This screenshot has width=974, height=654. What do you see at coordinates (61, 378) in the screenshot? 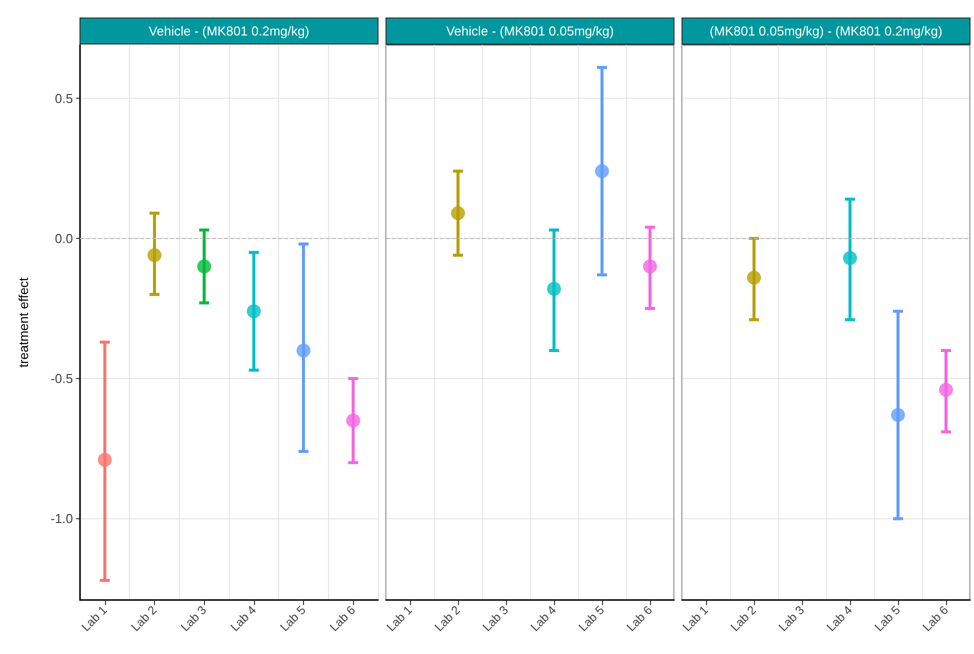
I see `y-tick-label: -0.5` at bounding box center [61, 378].